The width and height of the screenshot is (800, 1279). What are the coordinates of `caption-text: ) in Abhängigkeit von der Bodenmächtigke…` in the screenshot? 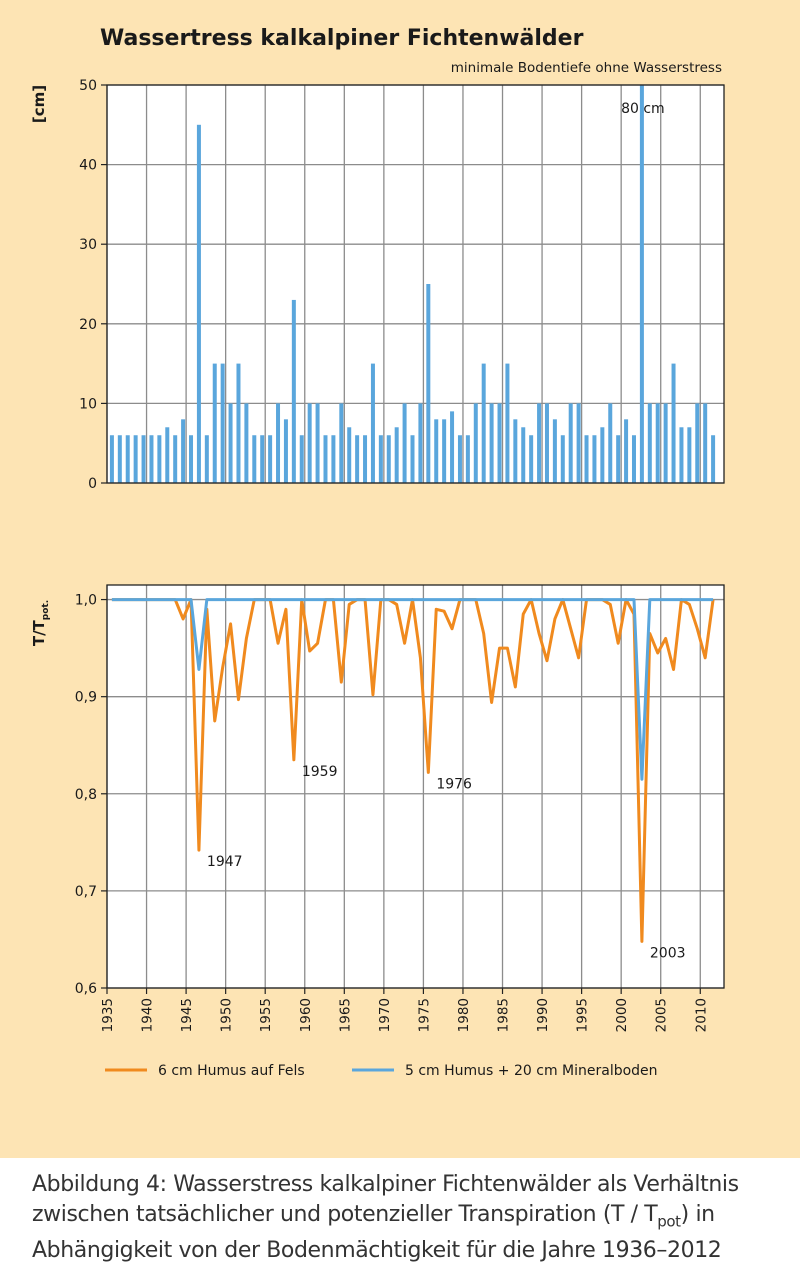 It's located at (377, 1233).